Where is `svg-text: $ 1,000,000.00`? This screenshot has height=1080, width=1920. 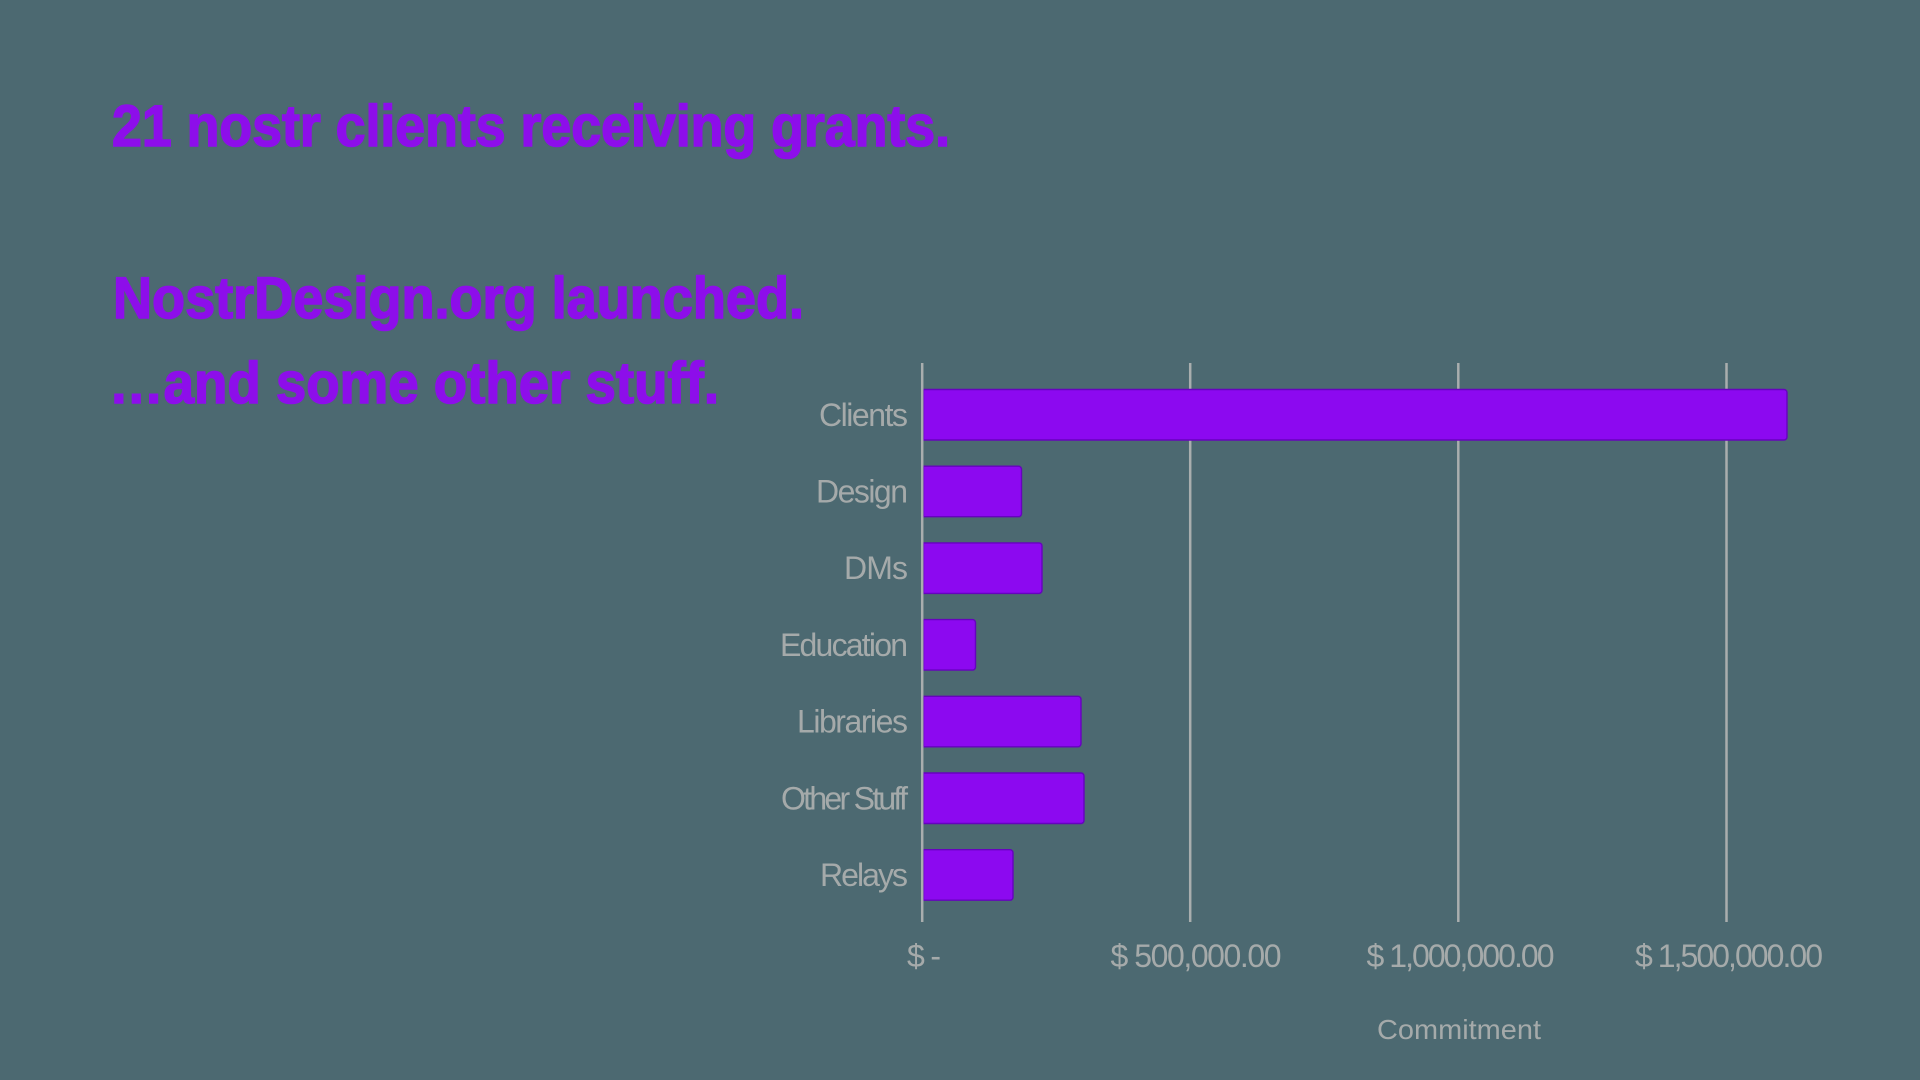 svg-text: $ 1,000,000.00 is located at coordinates (1461, 956).